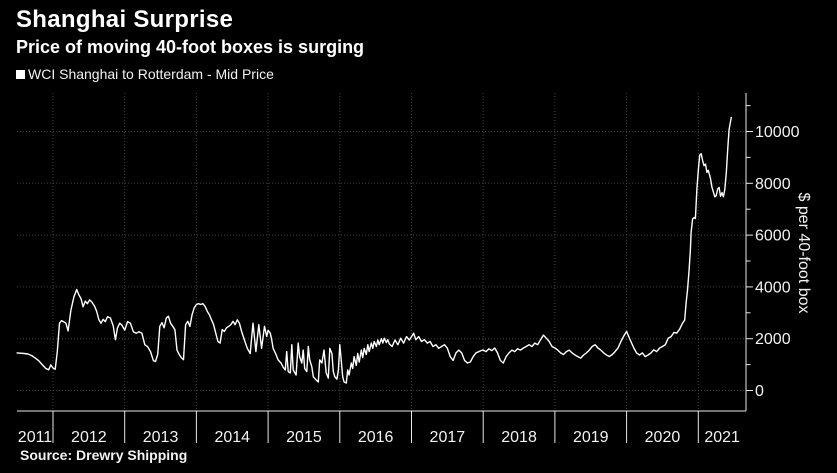 The image size is (837, 473). Describe the element at coordinates (125, 19) in the screenshot. I see `page-title: Shanghai Surprise` at that location.